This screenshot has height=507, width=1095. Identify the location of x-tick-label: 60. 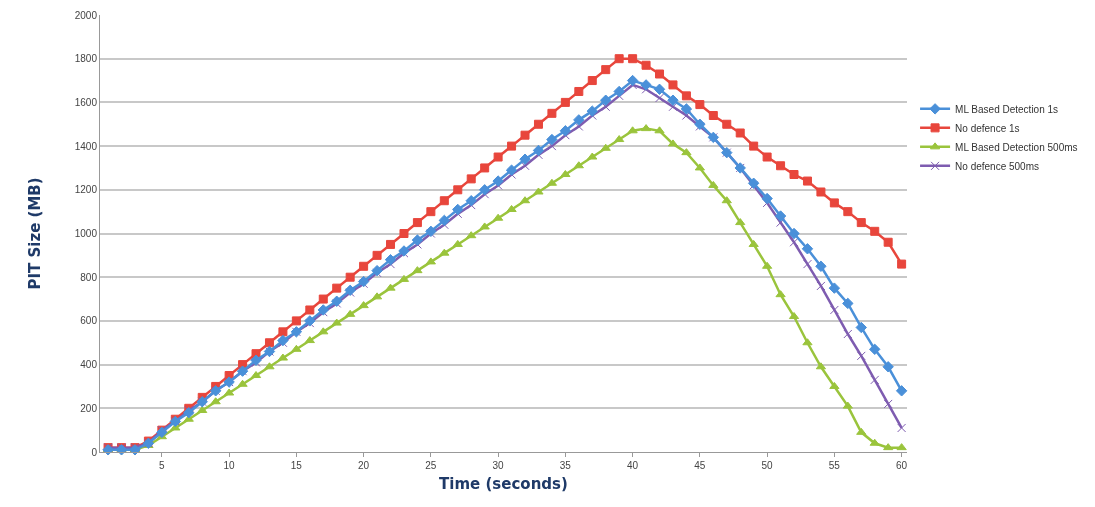
(902, 465).